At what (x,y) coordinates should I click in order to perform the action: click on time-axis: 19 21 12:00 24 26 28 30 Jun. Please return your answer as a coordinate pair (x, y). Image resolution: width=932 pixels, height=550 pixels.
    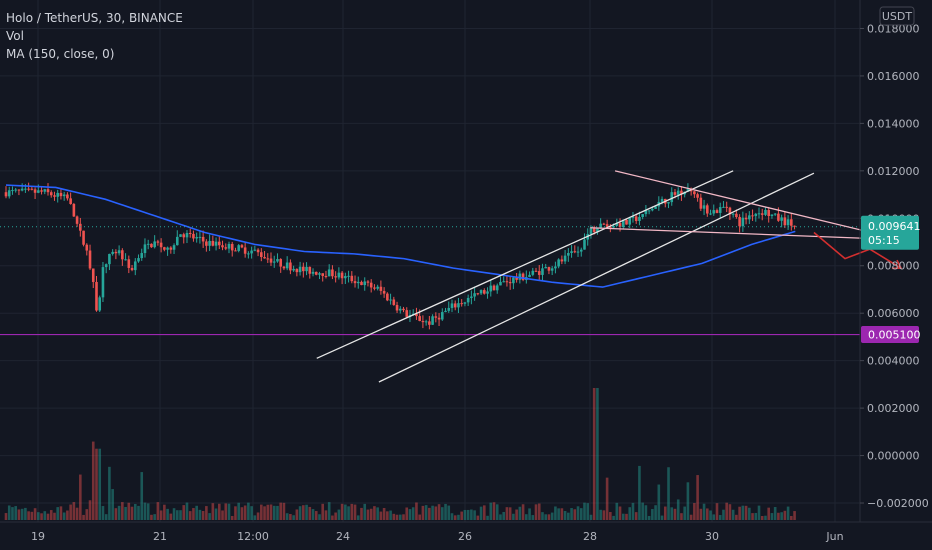
    Looking at the image, I should click on (437, 536).